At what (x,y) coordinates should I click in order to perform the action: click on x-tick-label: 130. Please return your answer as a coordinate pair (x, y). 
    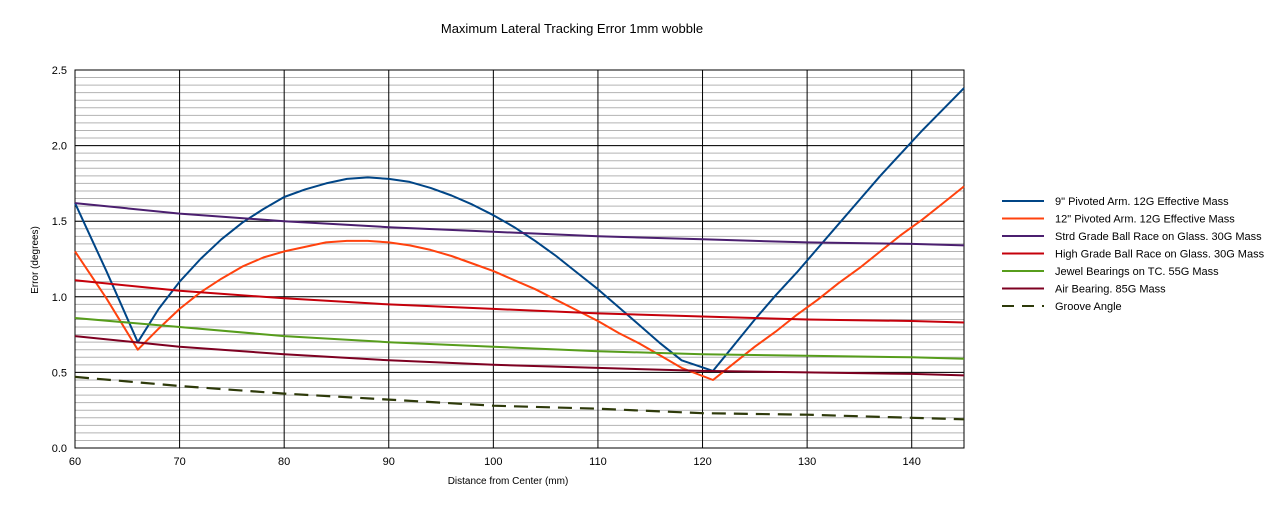
    Looking at the image, I should click on (807, 462).